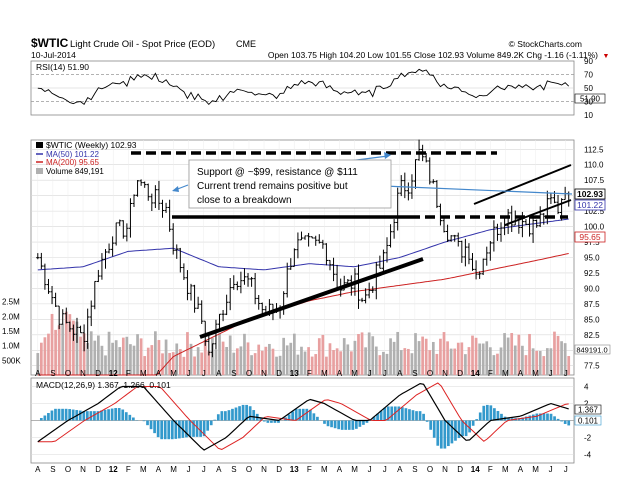 The width and height of the screenshot is (640, 497). I want to click on volume-badge-value: 849191.0, so click(591, 350).